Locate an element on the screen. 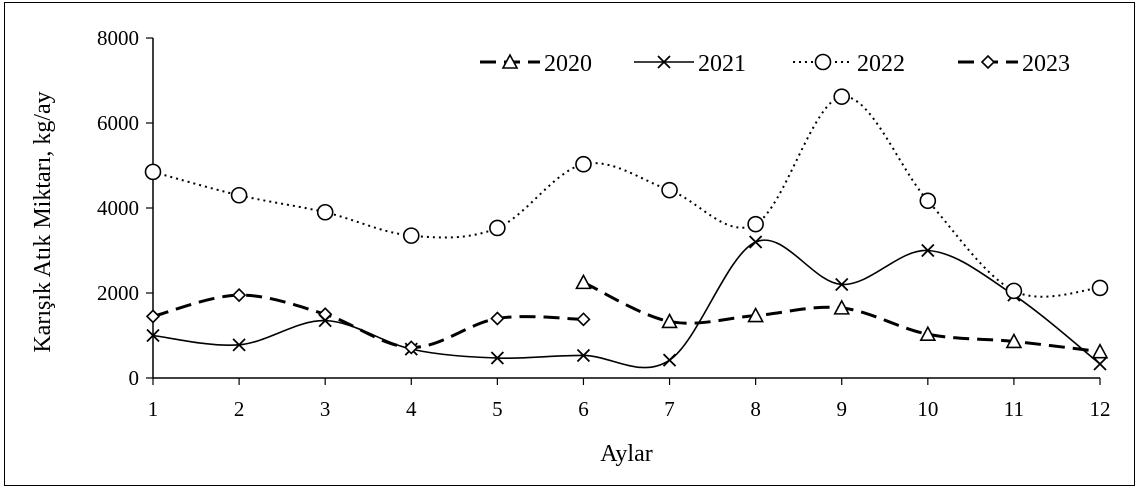 Image resolution: width=1139 pixels, height=488 pixels. series-2020 is located at coordinates (842, 316).